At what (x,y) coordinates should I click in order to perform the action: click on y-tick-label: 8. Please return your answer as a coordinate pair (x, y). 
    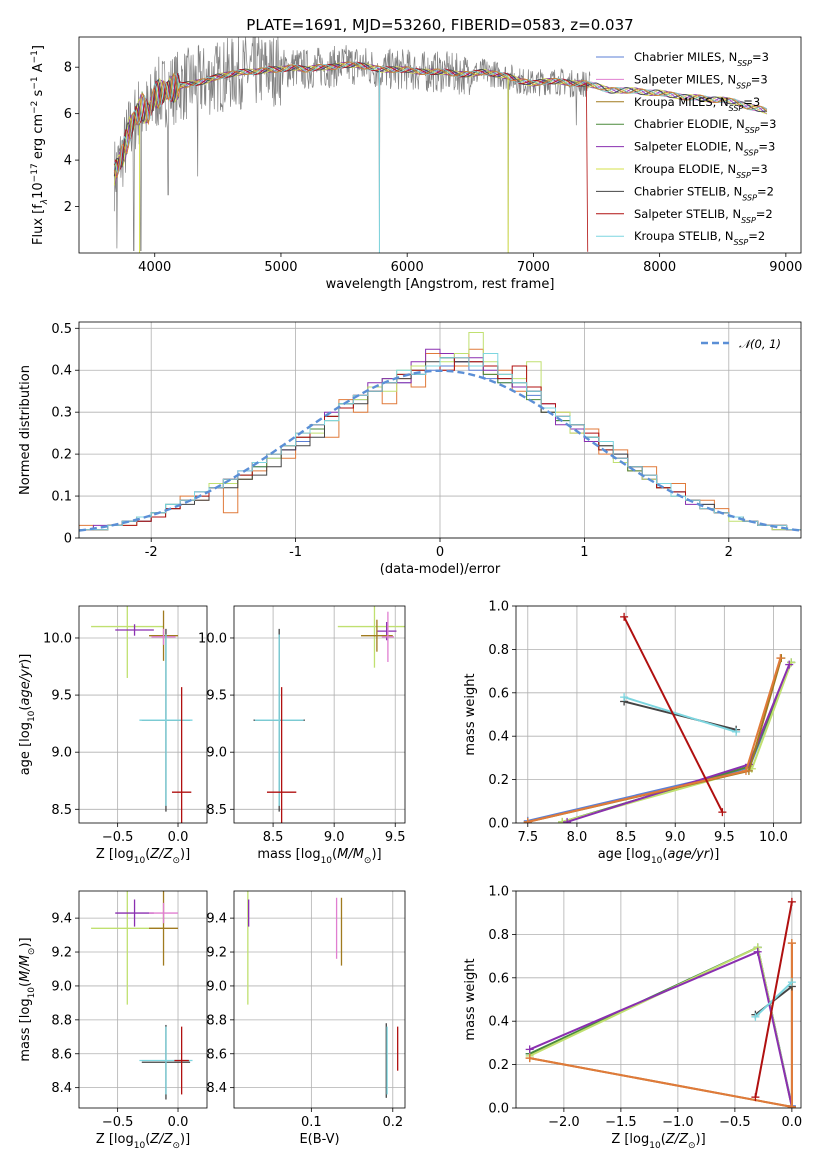
    Looking at the image, I should click on (68, 68).